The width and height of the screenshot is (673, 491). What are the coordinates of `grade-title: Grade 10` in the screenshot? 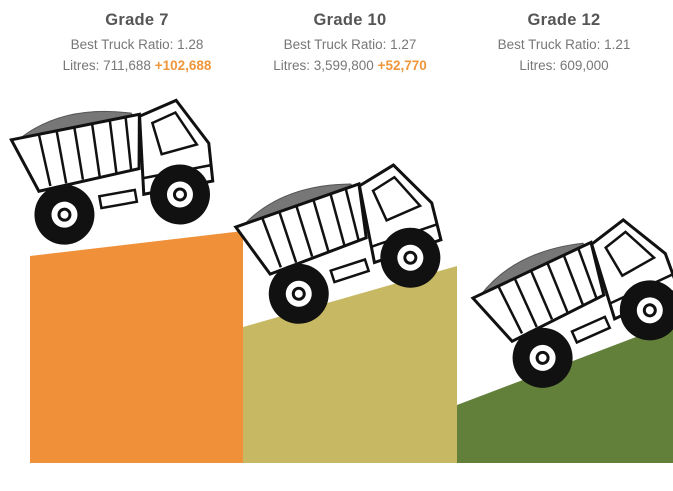 It's located at (350, 20).